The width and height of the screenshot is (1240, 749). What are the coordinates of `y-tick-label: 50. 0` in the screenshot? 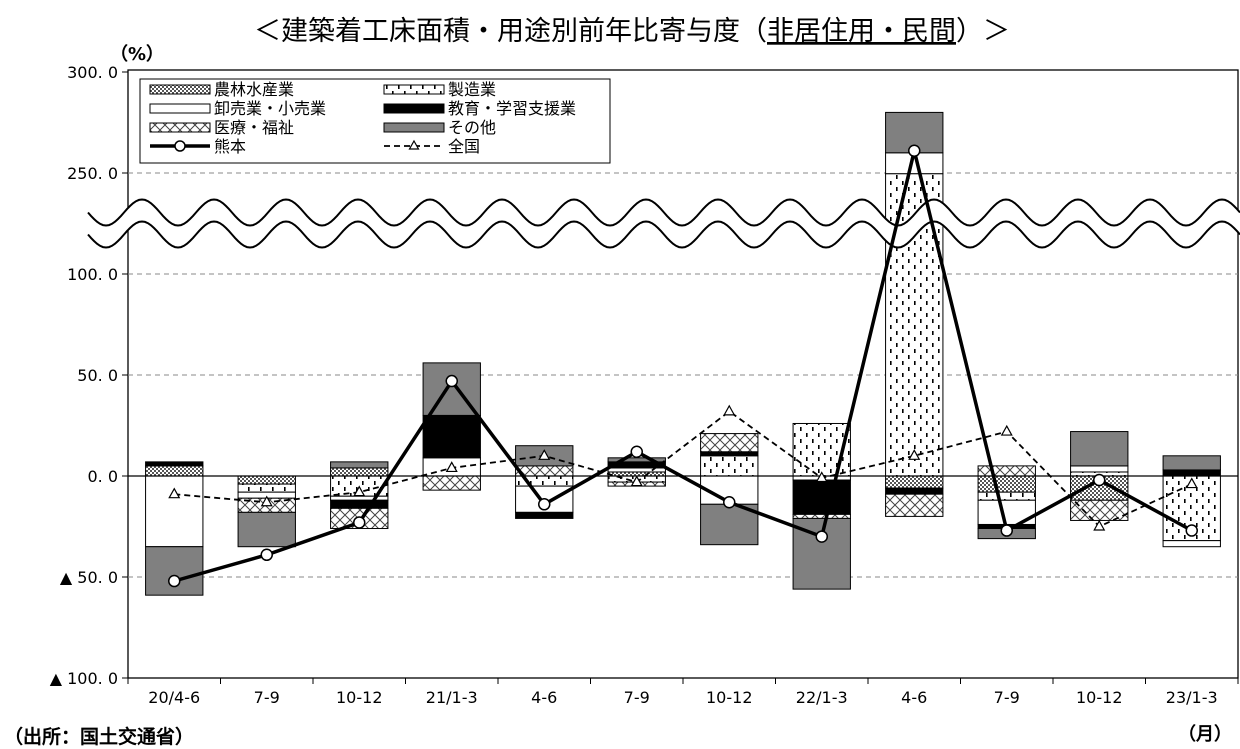 It's located at (97, 375).